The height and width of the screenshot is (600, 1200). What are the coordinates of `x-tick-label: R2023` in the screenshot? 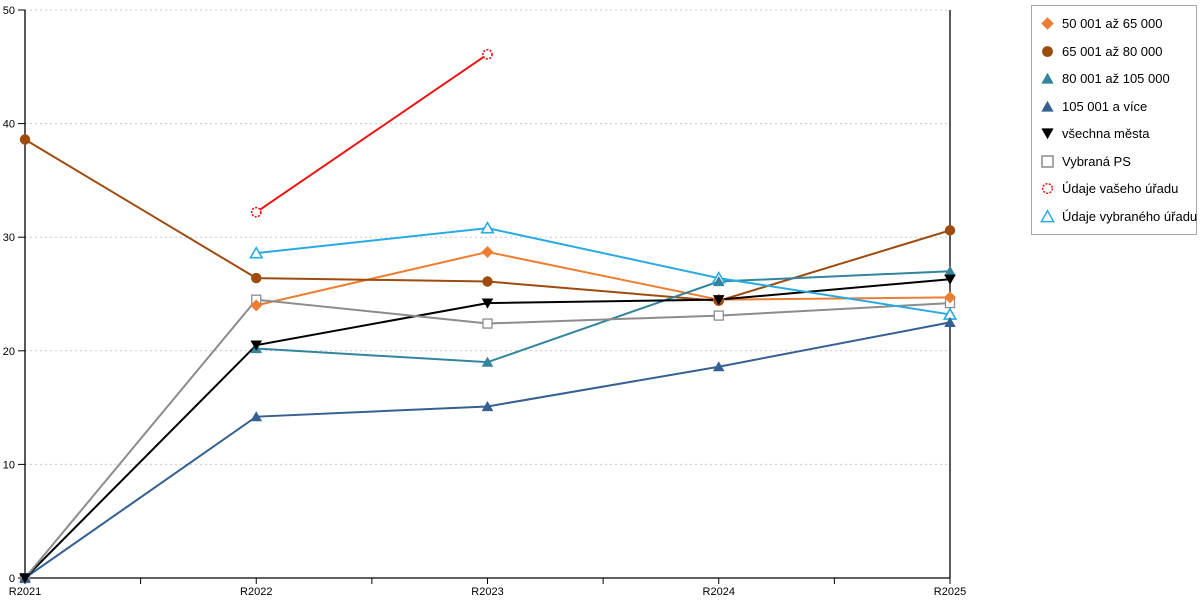 It's located at (487, 592).